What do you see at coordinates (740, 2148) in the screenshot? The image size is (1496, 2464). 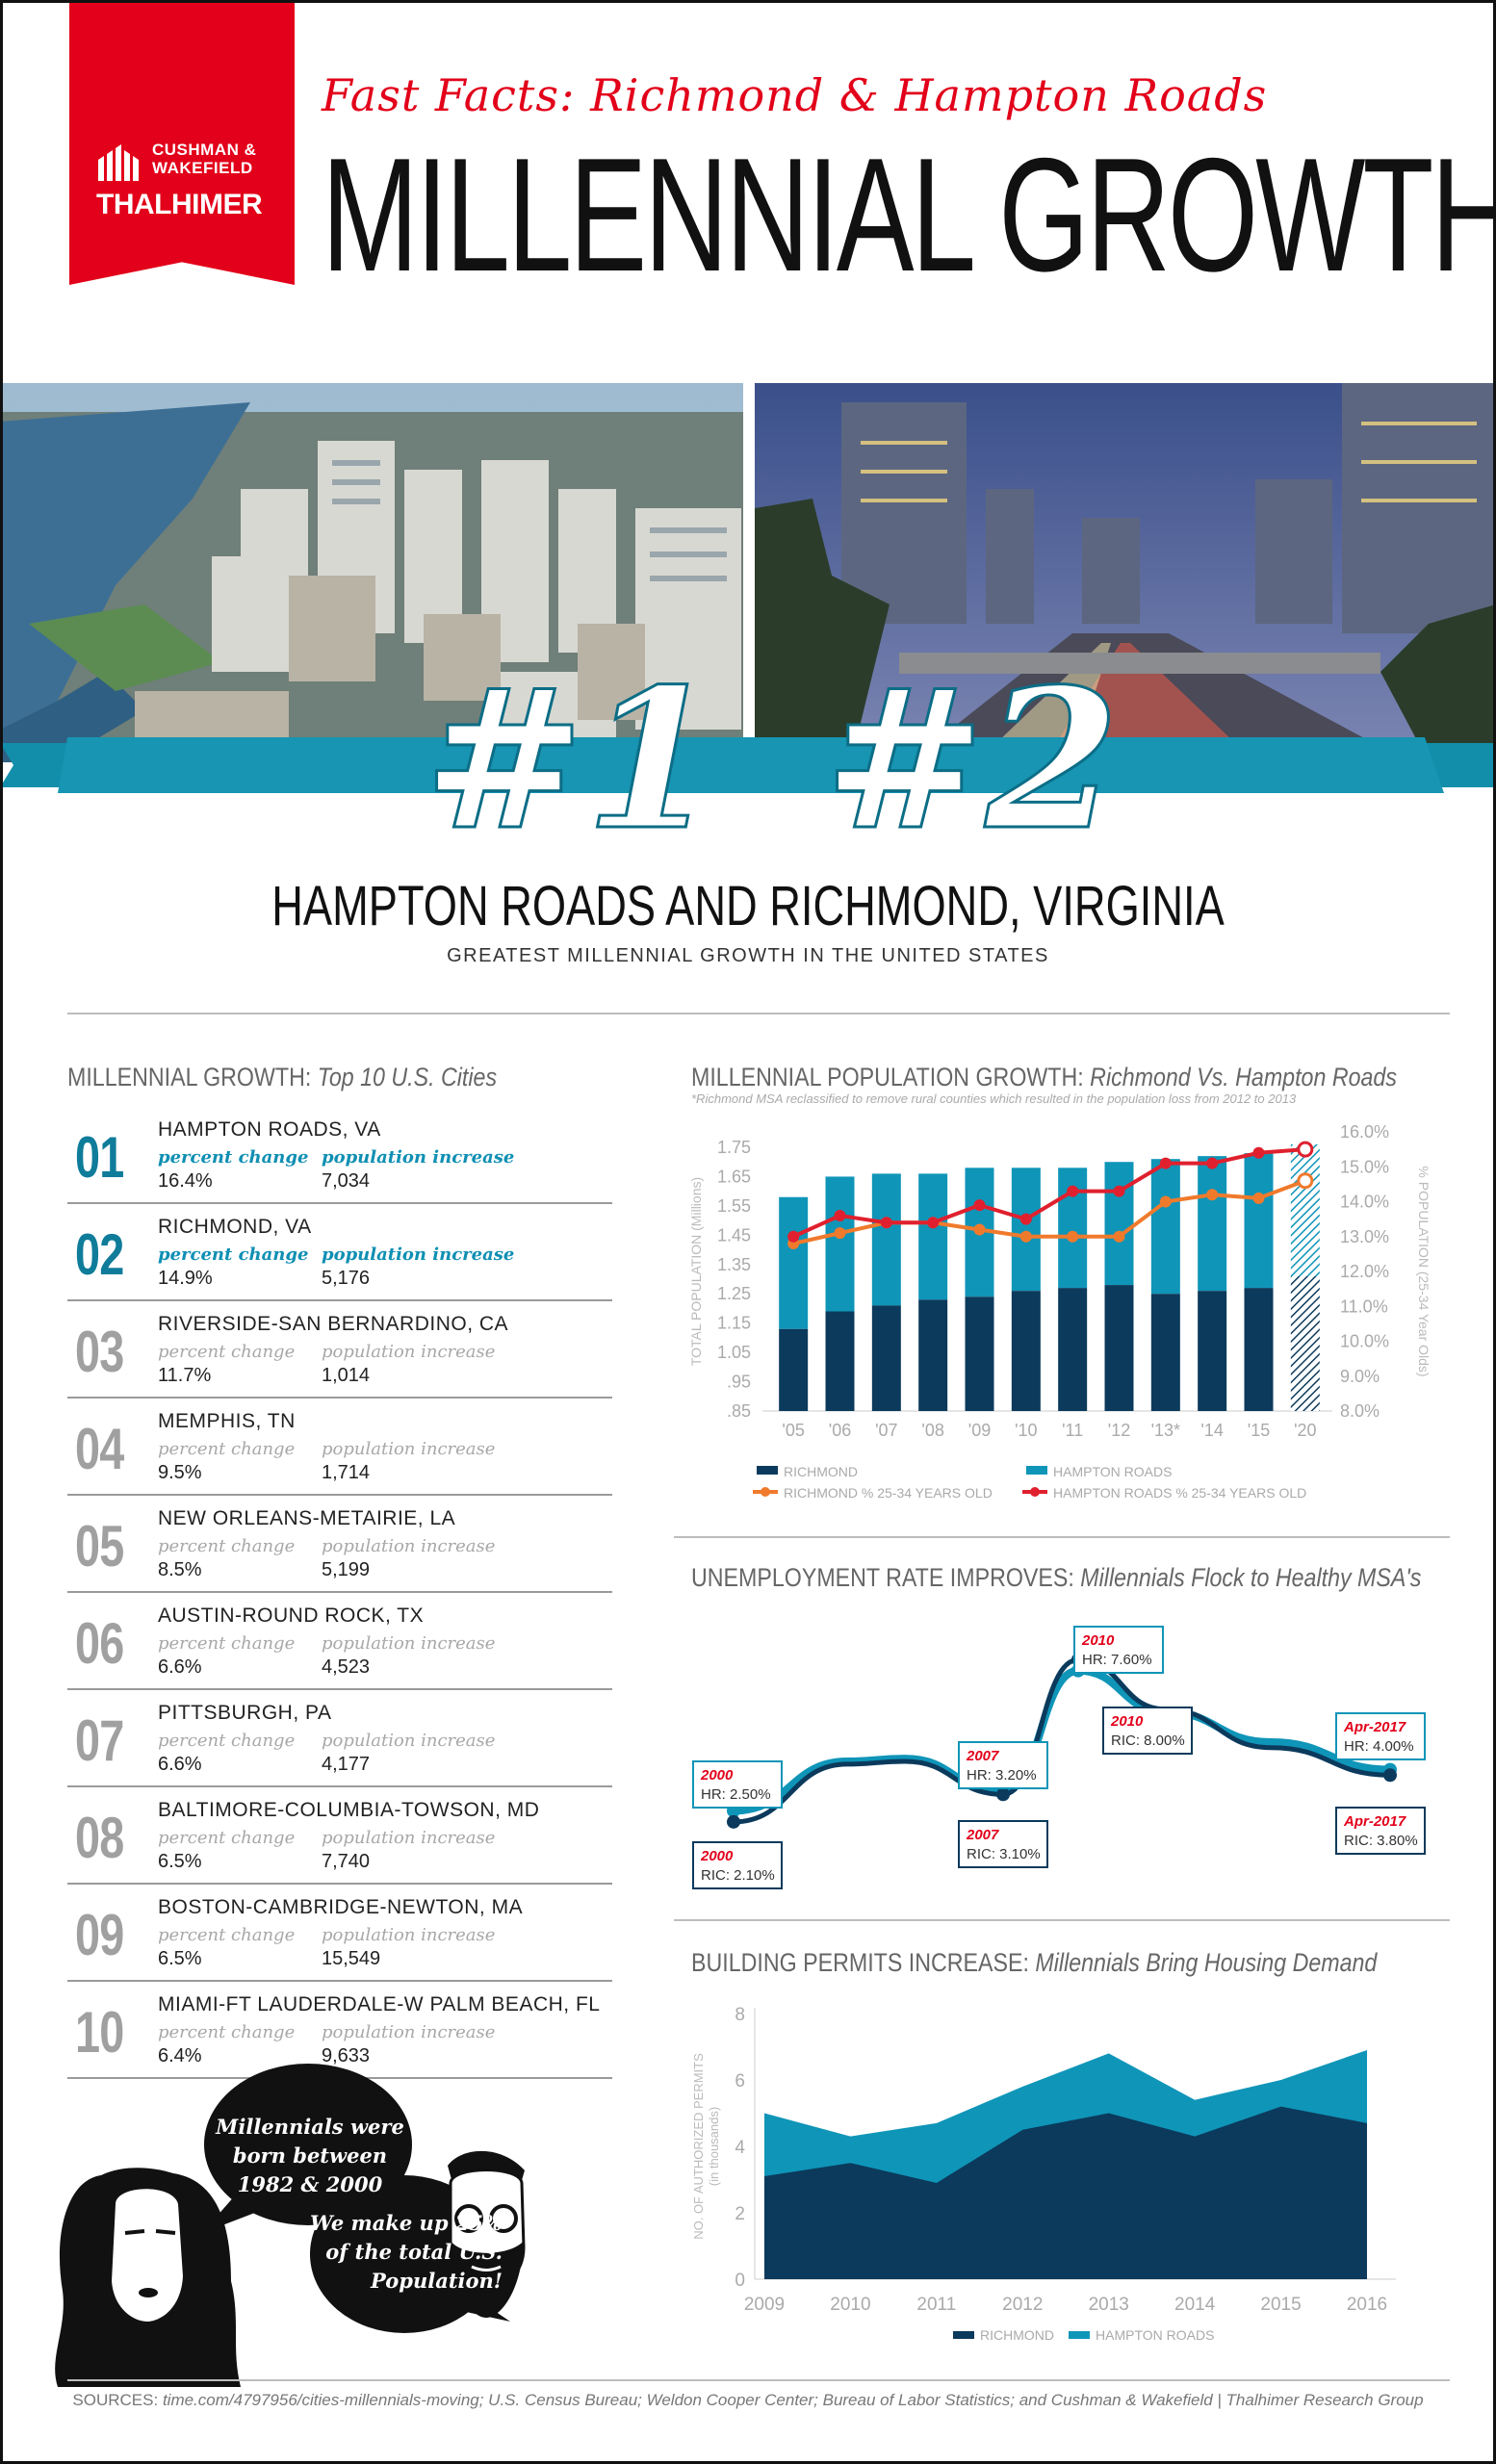 I see `y-tick-label: 4` at bounding box center [740, 2148].